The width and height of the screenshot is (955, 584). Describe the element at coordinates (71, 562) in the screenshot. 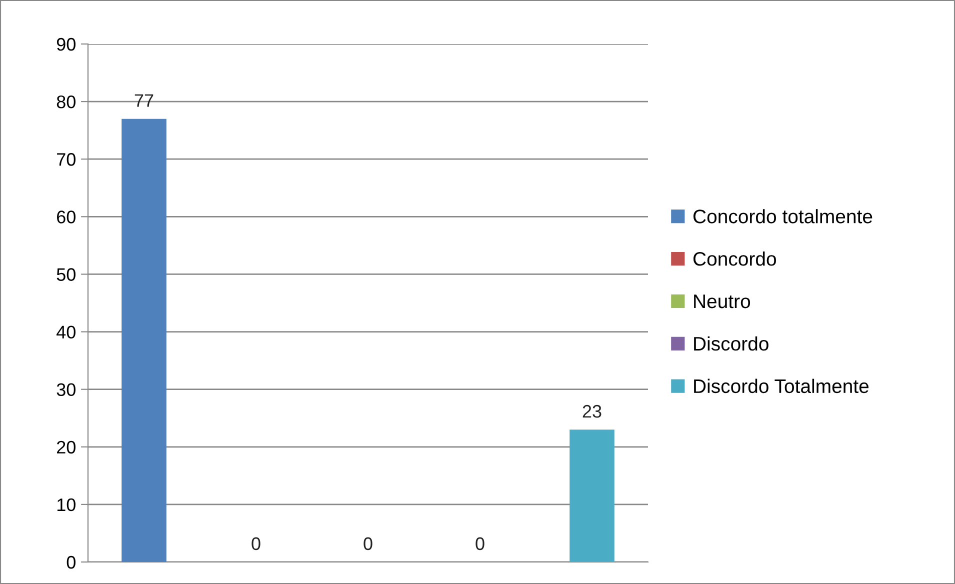

I see `y-tick-label: 0` at that location.